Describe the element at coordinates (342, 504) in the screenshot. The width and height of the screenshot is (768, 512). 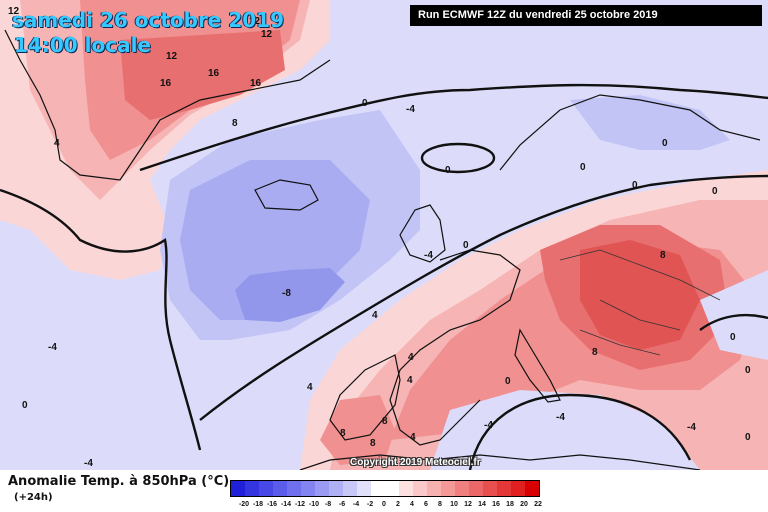
I see `scale-tick-label: -6` at that location.